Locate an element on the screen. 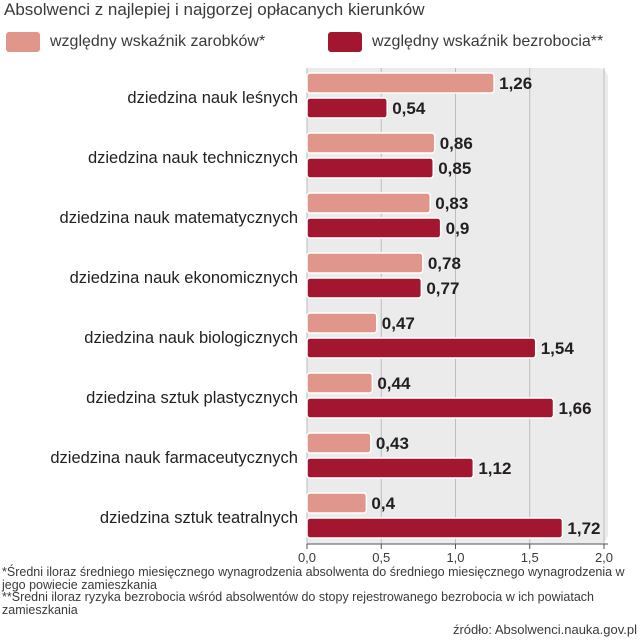 Image resolution: width=643 pixels, height=640 pixels. category-label: dziedzina sztuk teatralnych is located at coordinates (199, 518).